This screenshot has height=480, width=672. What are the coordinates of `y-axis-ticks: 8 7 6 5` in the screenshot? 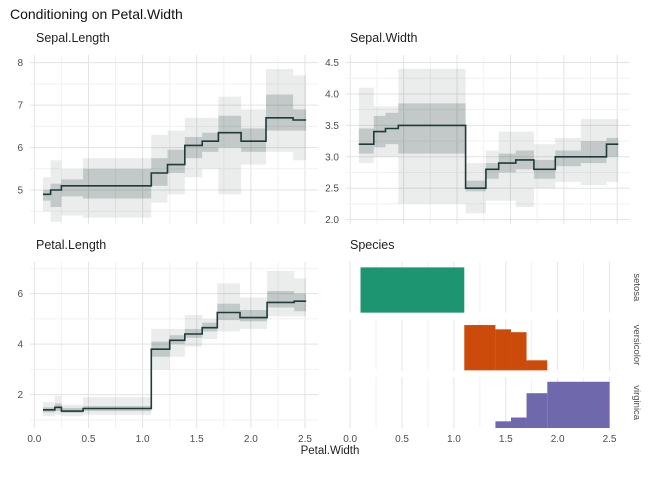 It's located at (20, 127).